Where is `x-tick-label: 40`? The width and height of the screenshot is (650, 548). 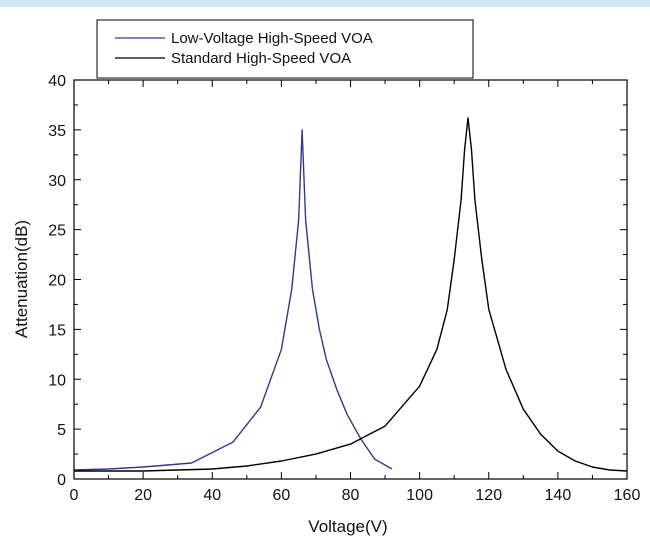
x-tick-label: 40 is located at coordinates (212, 495).